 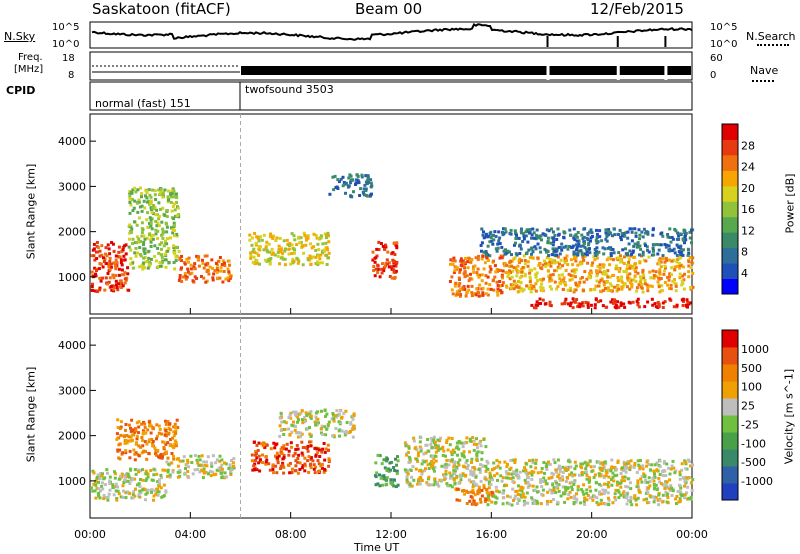 I want to click on xtick-label-2: 08:00, so click(x=291, y=534).